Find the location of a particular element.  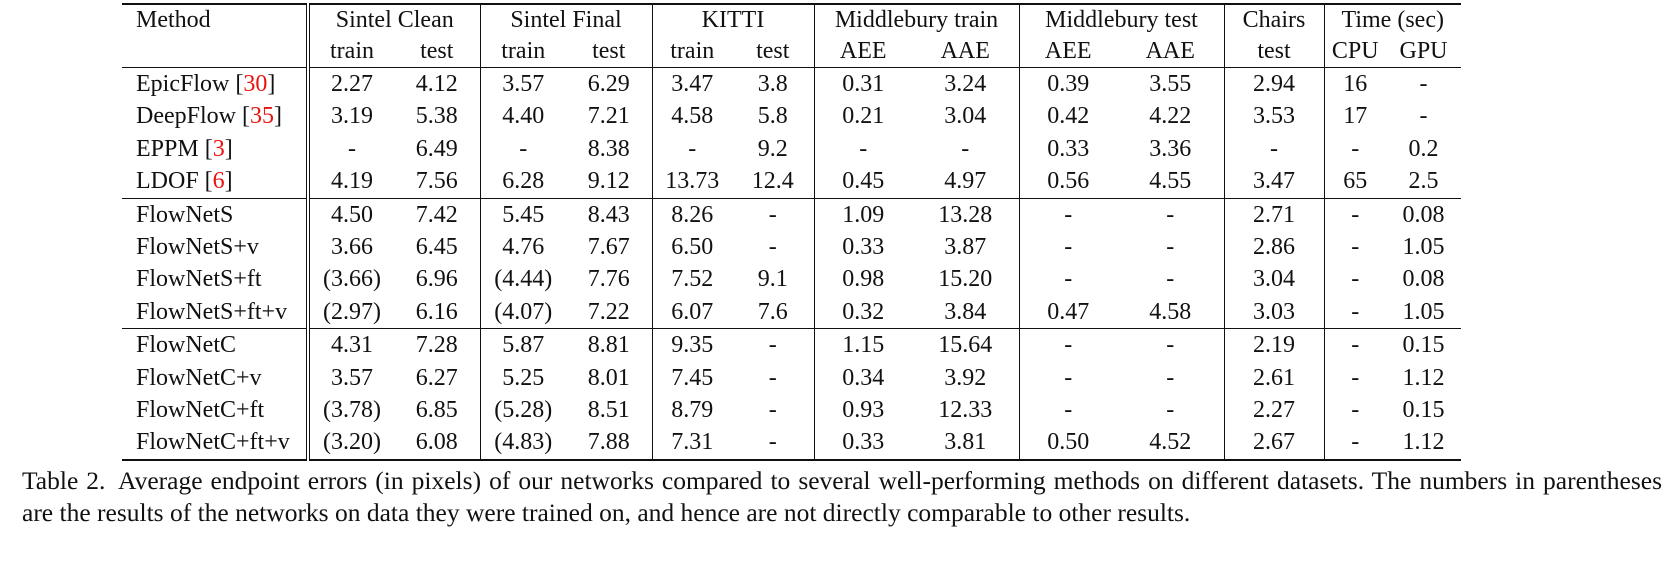

table-cell: 12.33 is located at coordinates (965, 410).